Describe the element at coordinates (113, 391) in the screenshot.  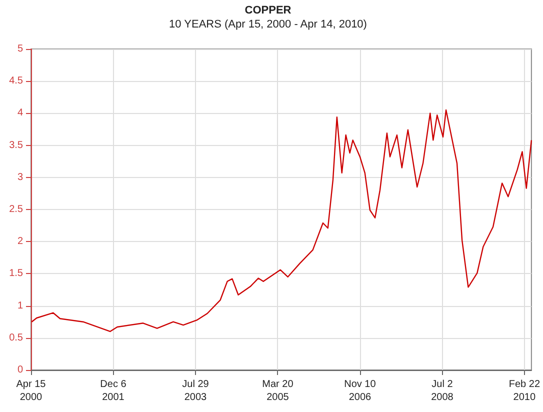
I see `x-tick-label: Dec 6 2001` at that location.